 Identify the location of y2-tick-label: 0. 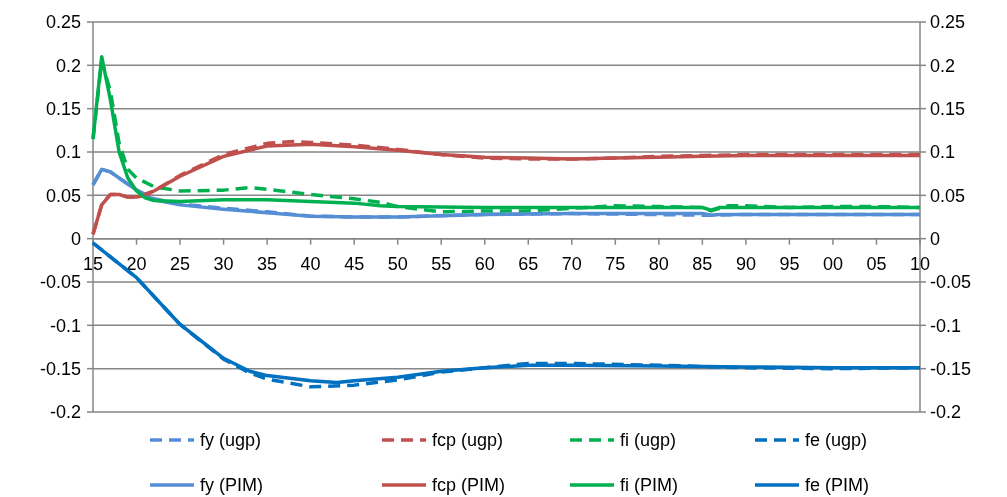
(935, 238).